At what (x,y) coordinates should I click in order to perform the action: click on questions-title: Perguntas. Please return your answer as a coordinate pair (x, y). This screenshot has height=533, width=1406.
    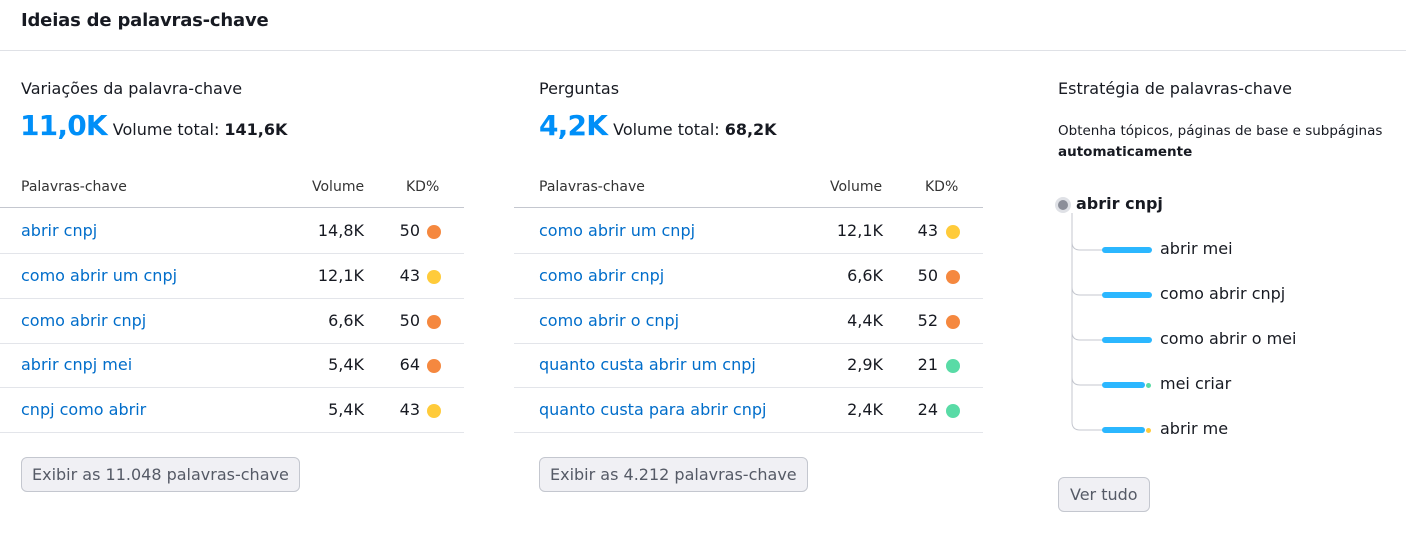
    Looking at the image, I should click on (579, 88).